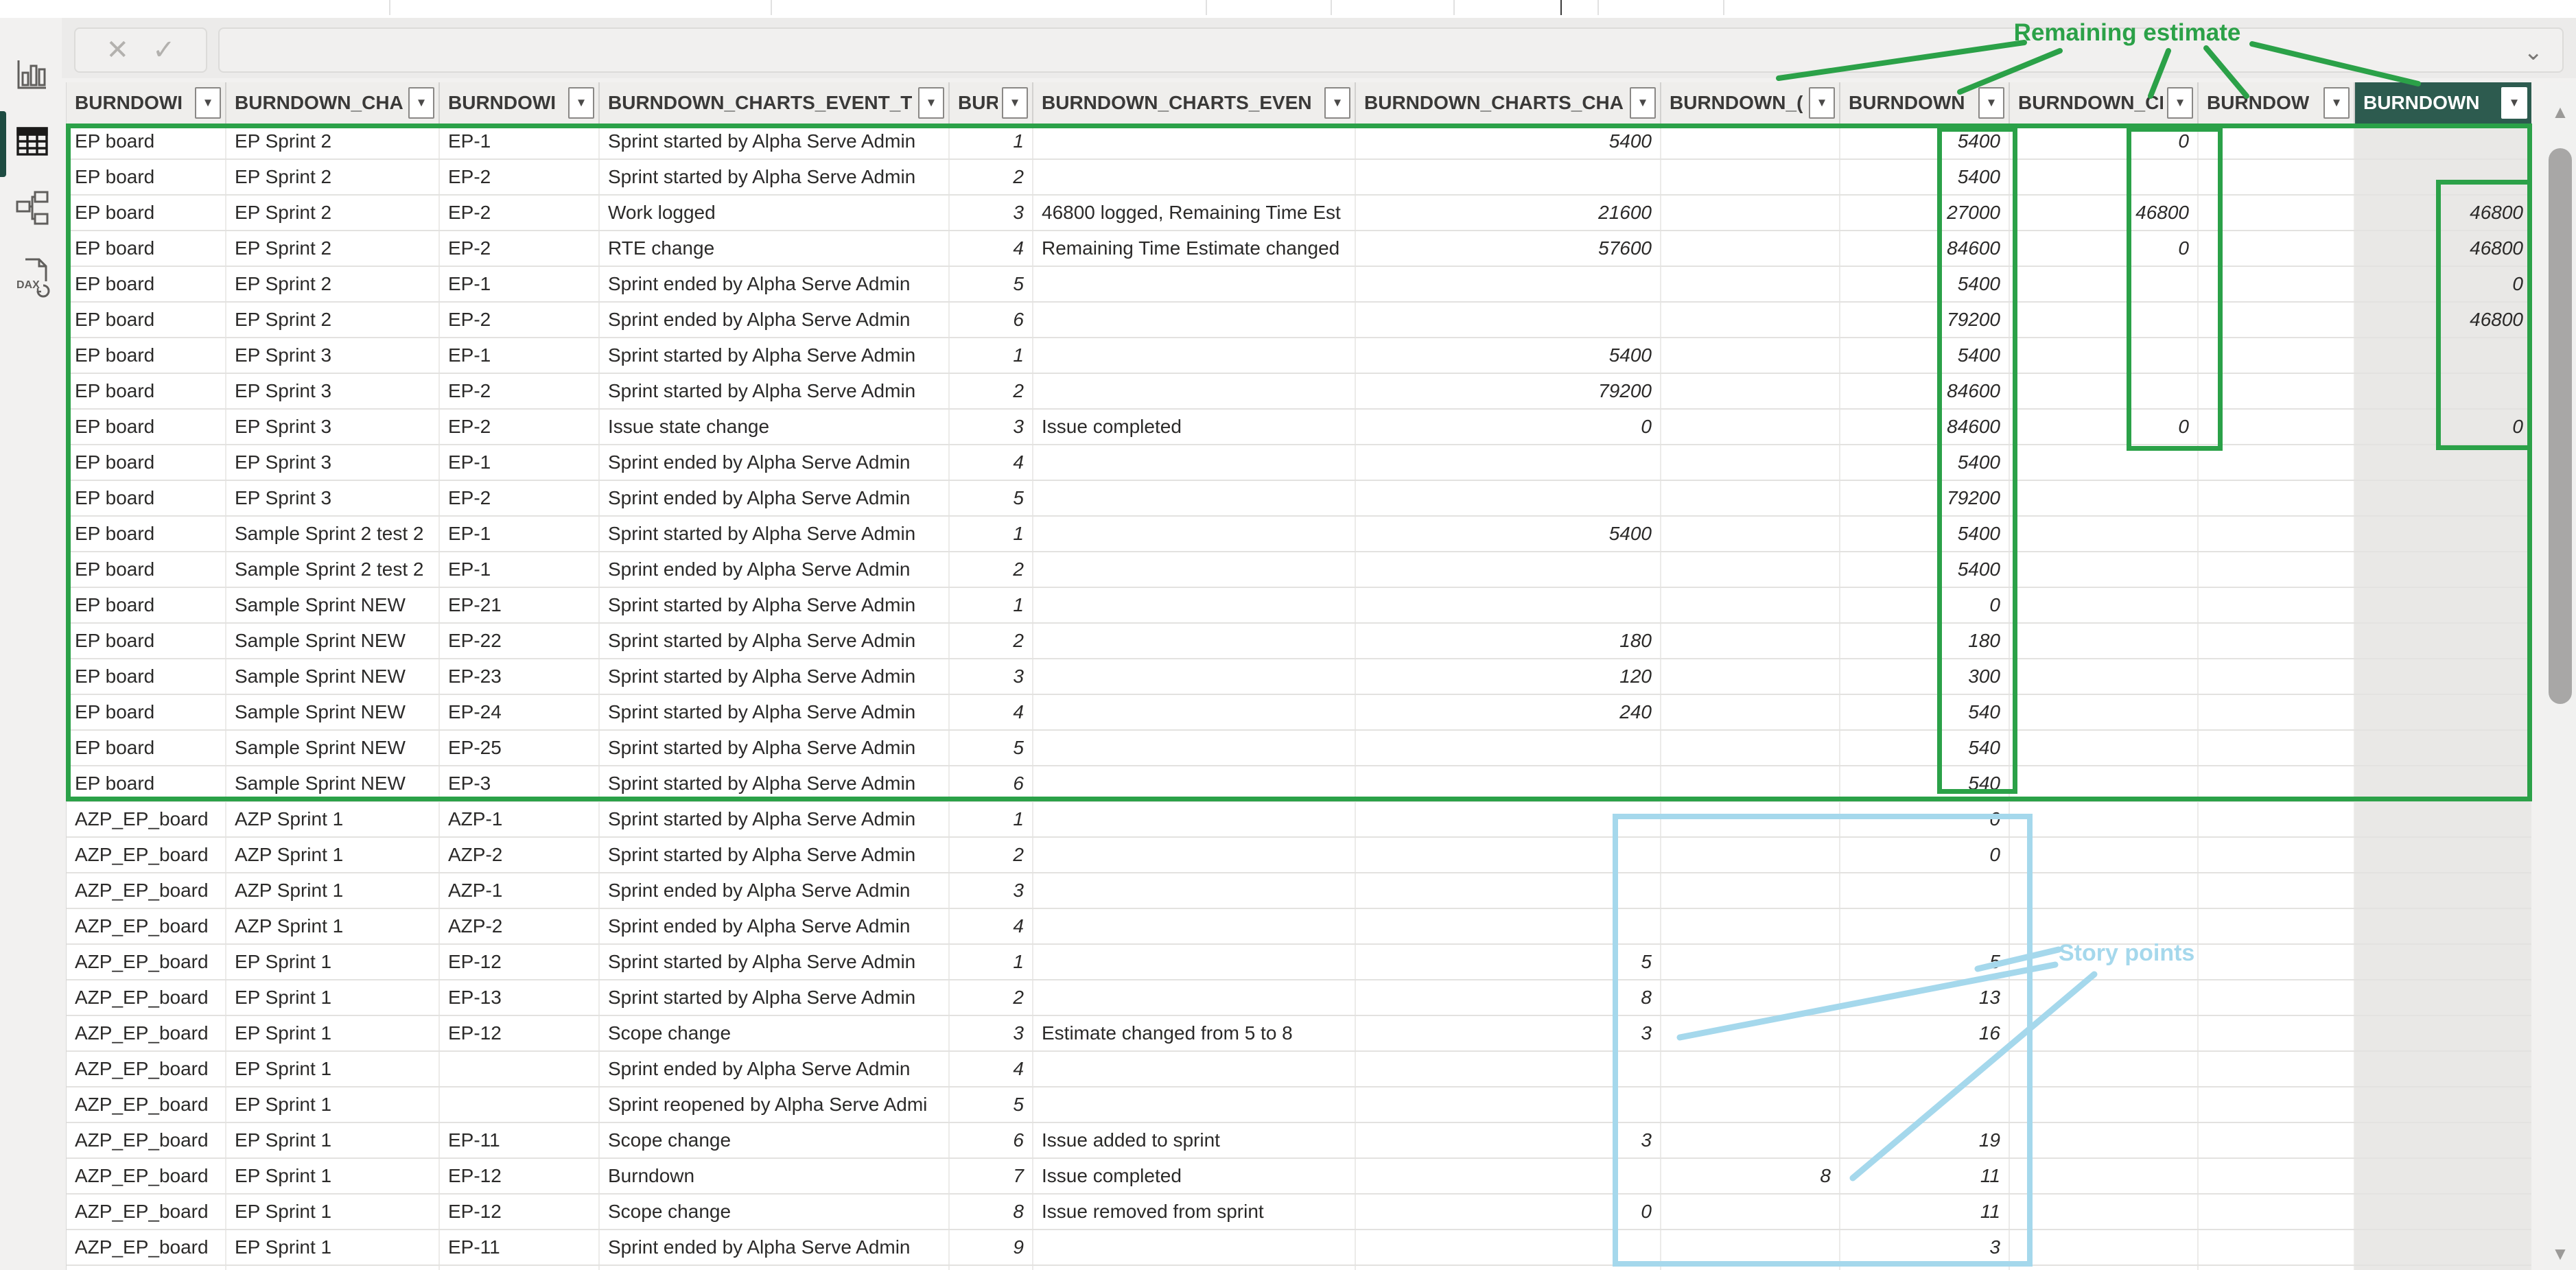 The height and width of the screenshot is (1270, 2576). I want to click on column-header-9: BURNDOWN_CI ▼, so click(2104, 103).